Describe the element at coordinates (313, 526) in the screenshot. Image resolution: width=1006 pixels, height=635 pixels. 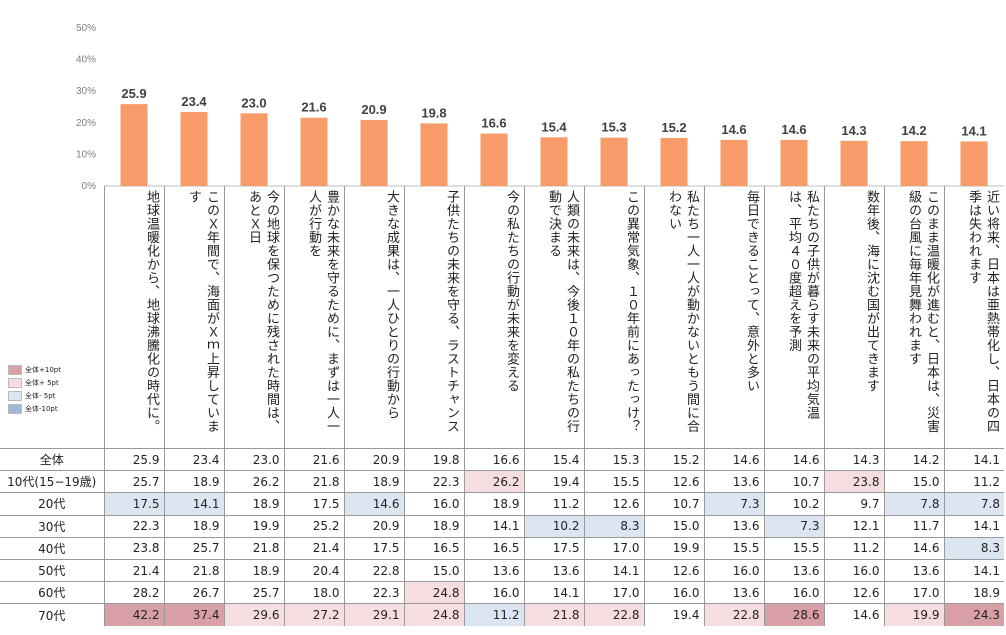
I see `table-cell: 25.2` at that location.